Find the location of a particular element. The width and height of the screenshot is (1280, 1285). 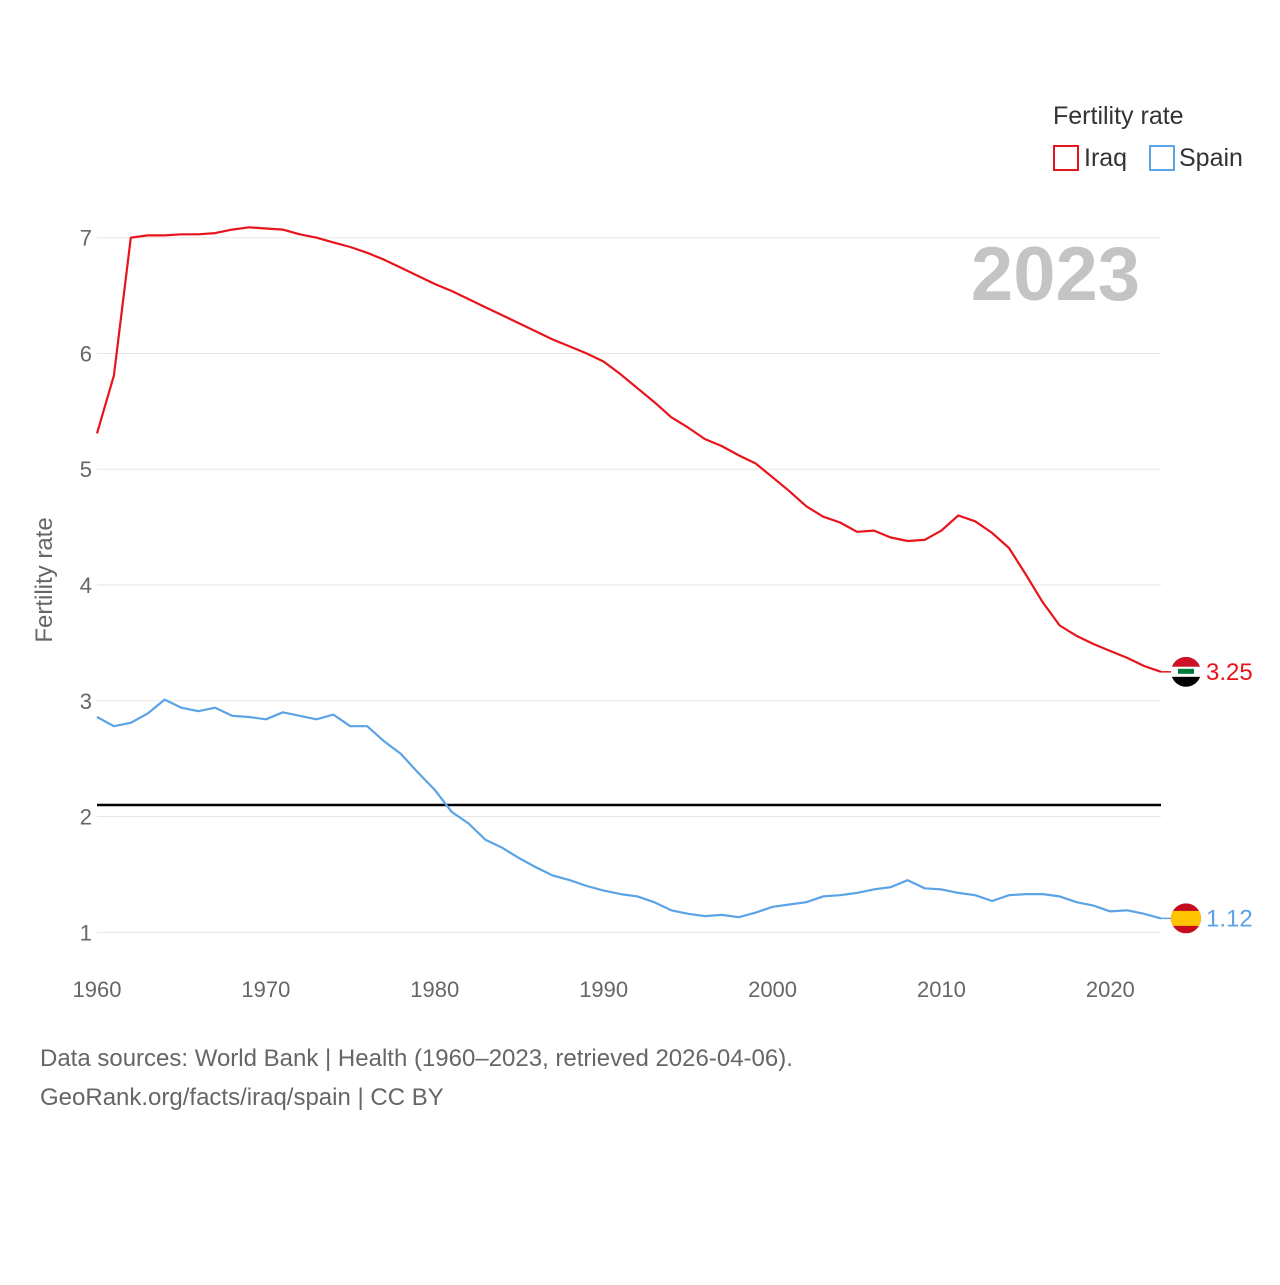

y-axis-title: Fertility rate is located at coordinates (44, 579).